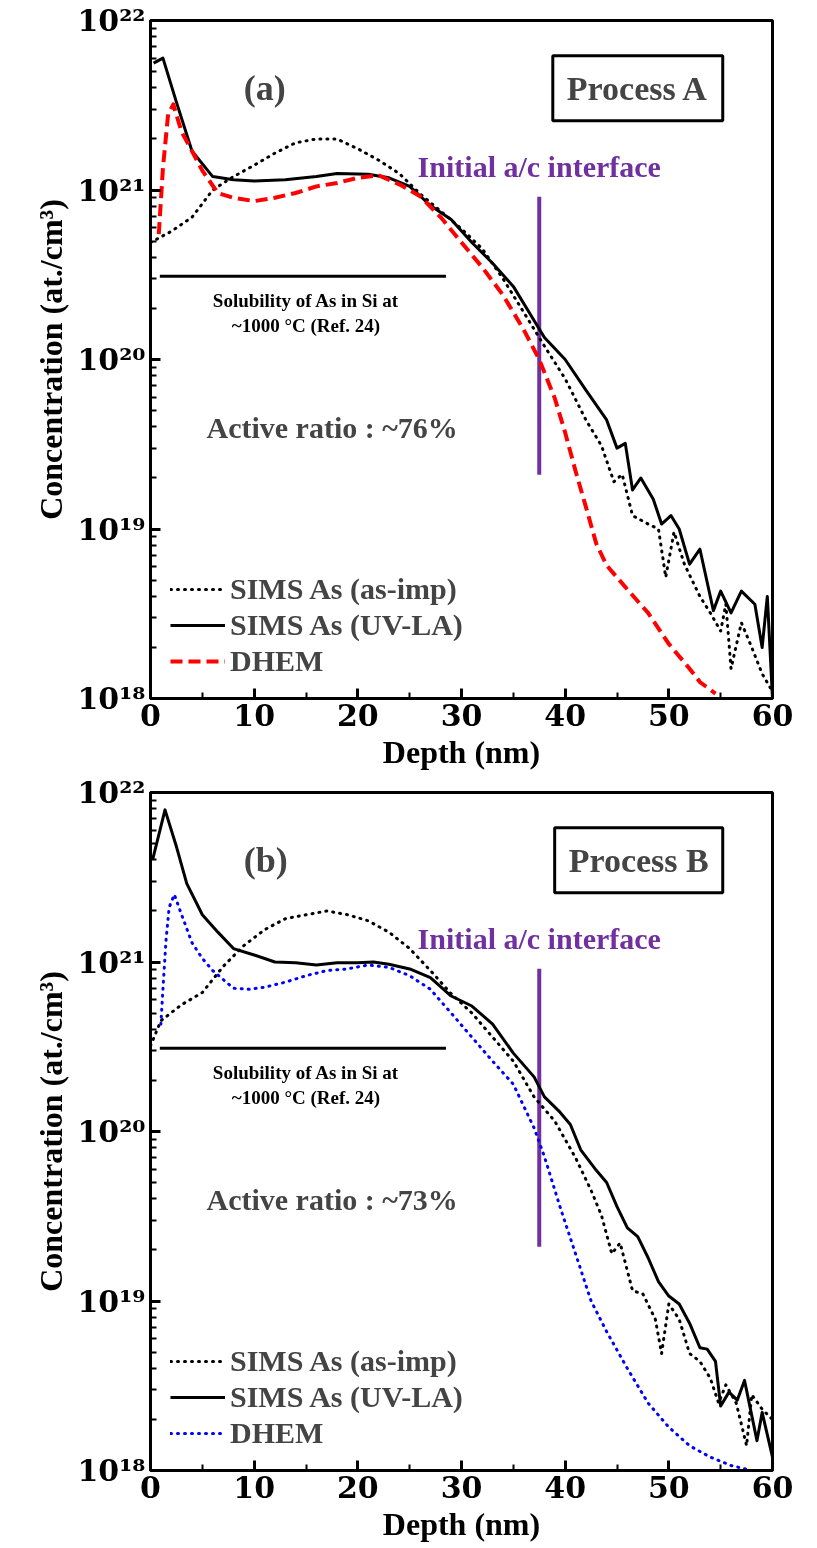 Image resolution: width=817 pixels, height=1548 pixels. Describe the element at coordinates (637, 88) in the screenshot. I see `text: Process A` at that location.